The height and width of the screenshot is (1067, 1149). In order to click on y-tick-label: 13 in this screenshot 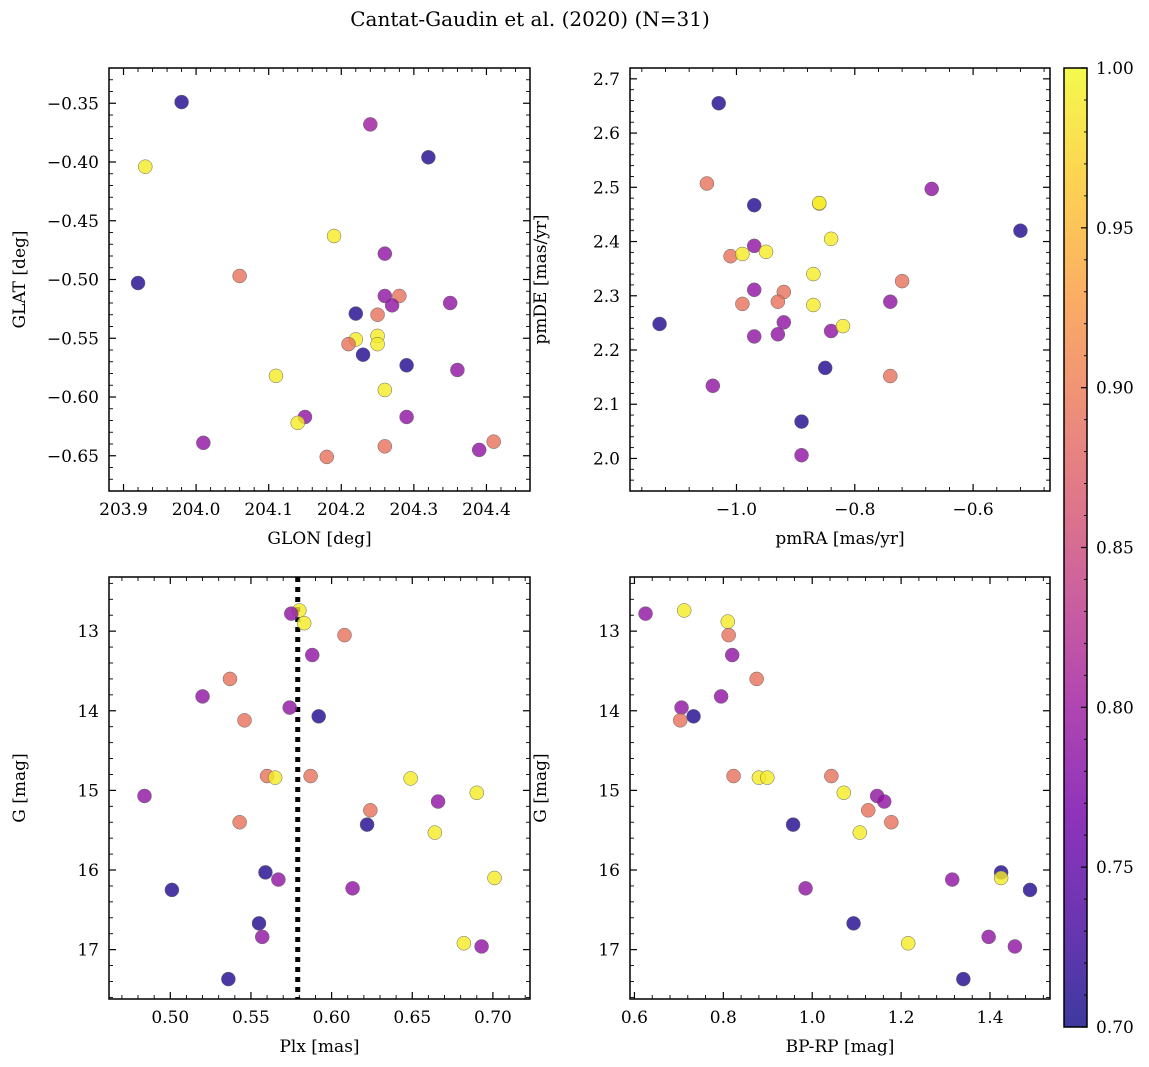, I will do `click(88, 632)`.